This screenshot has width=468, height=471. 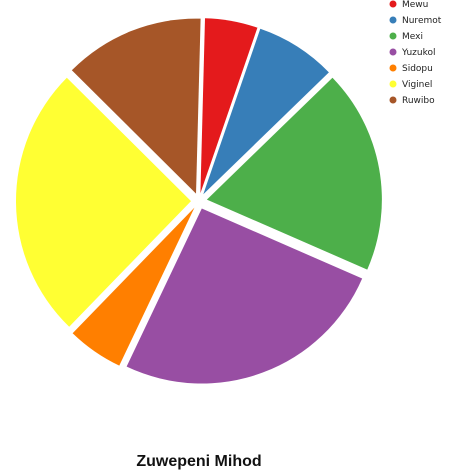 I want to click on legend-marker-mexi, so click(x=393, y=36).